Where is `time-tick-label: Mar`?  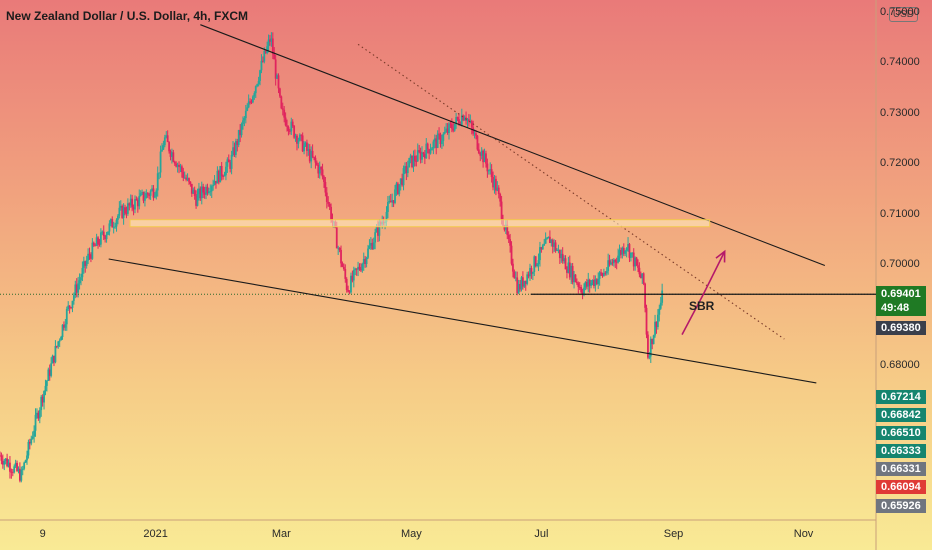
time-tick-label: Mar is located at coordinates (281, 534).